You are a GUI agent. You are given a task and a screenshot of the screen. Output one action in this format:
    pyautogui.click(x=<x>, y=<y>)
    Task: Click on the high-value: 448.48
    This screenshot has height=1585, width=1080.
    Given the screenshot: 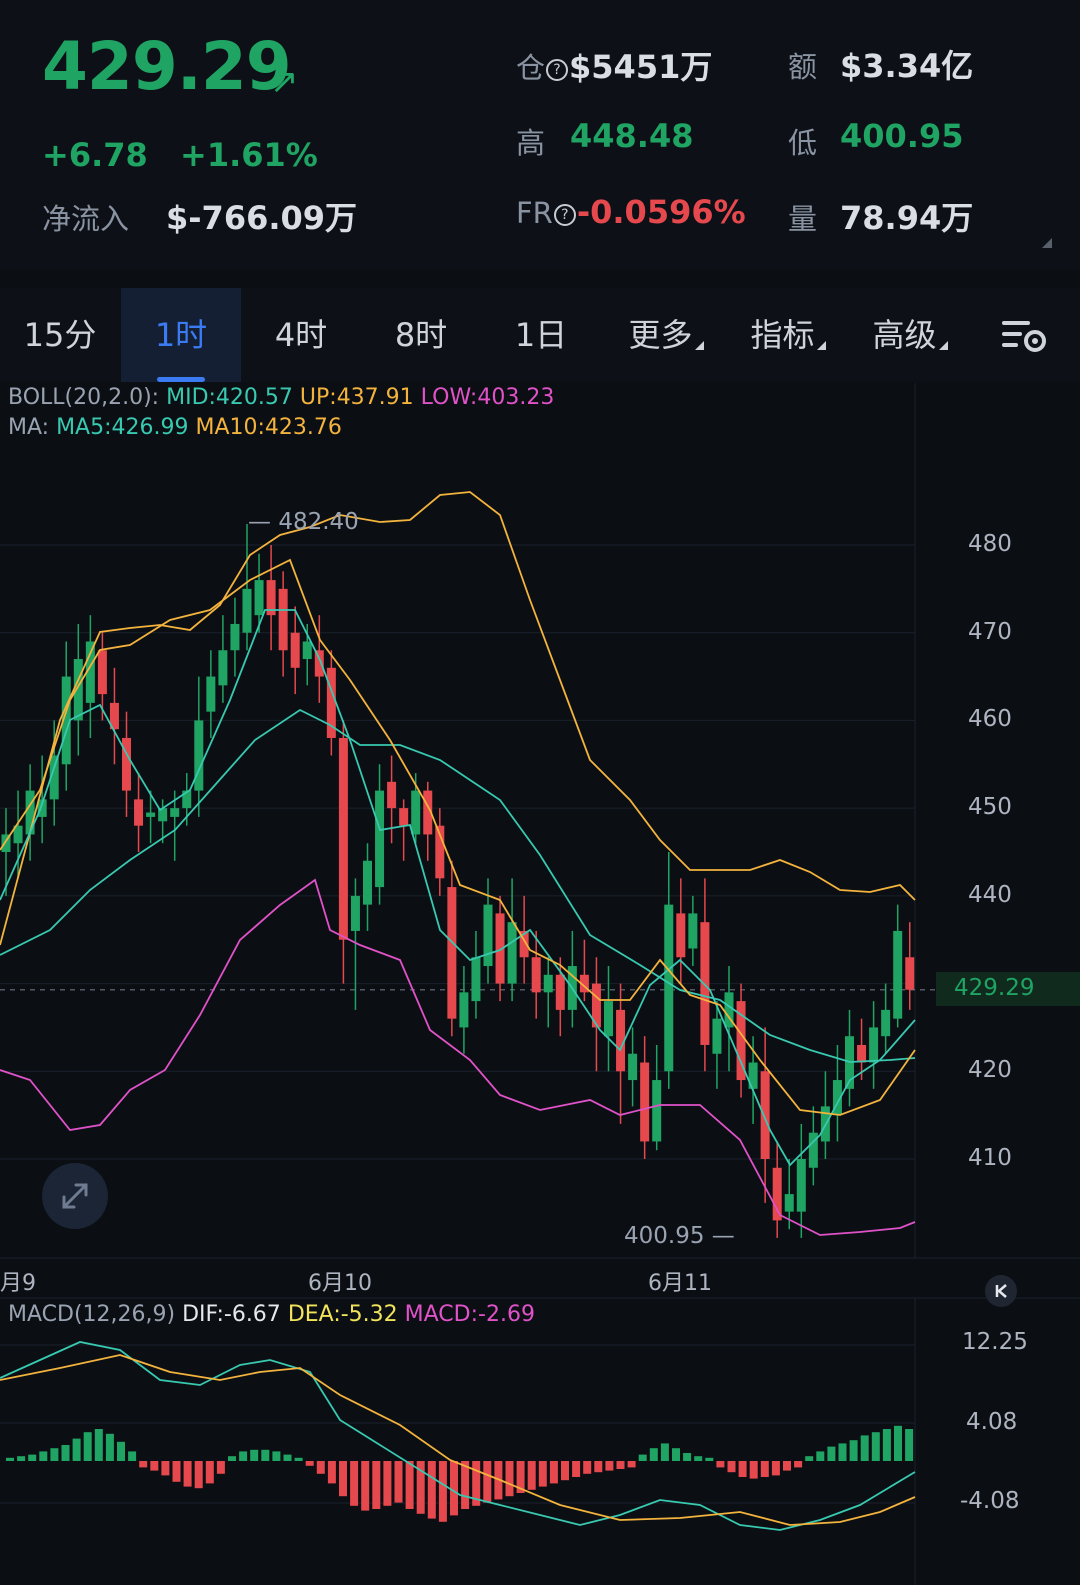 What is the action you would take?
    pyautogui.click(x=632, y=136)
    